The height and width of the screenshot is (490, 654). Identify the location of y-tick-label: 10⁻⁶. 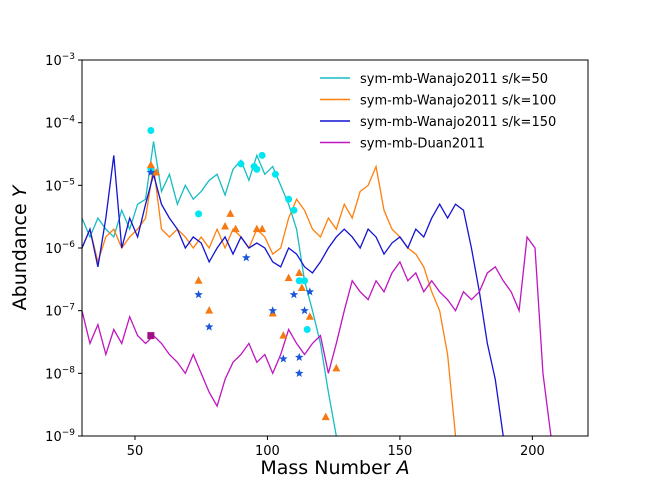
(60, 248).